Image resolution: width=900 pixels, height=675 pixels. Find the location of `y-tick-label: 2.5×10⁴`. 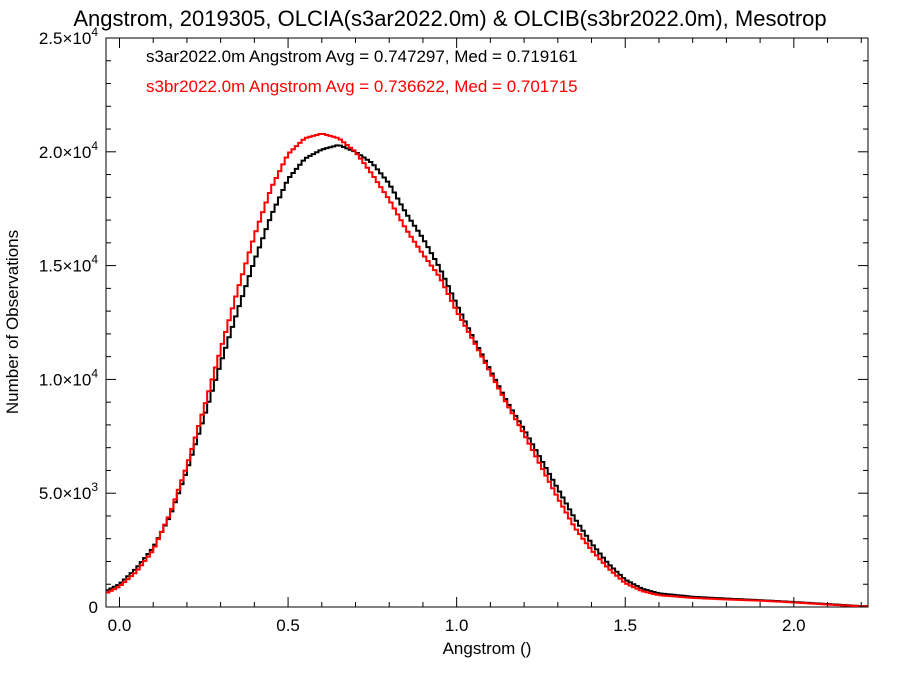

y-tick-label: 2.5×10⁴ is located at coordinates (68, 36).